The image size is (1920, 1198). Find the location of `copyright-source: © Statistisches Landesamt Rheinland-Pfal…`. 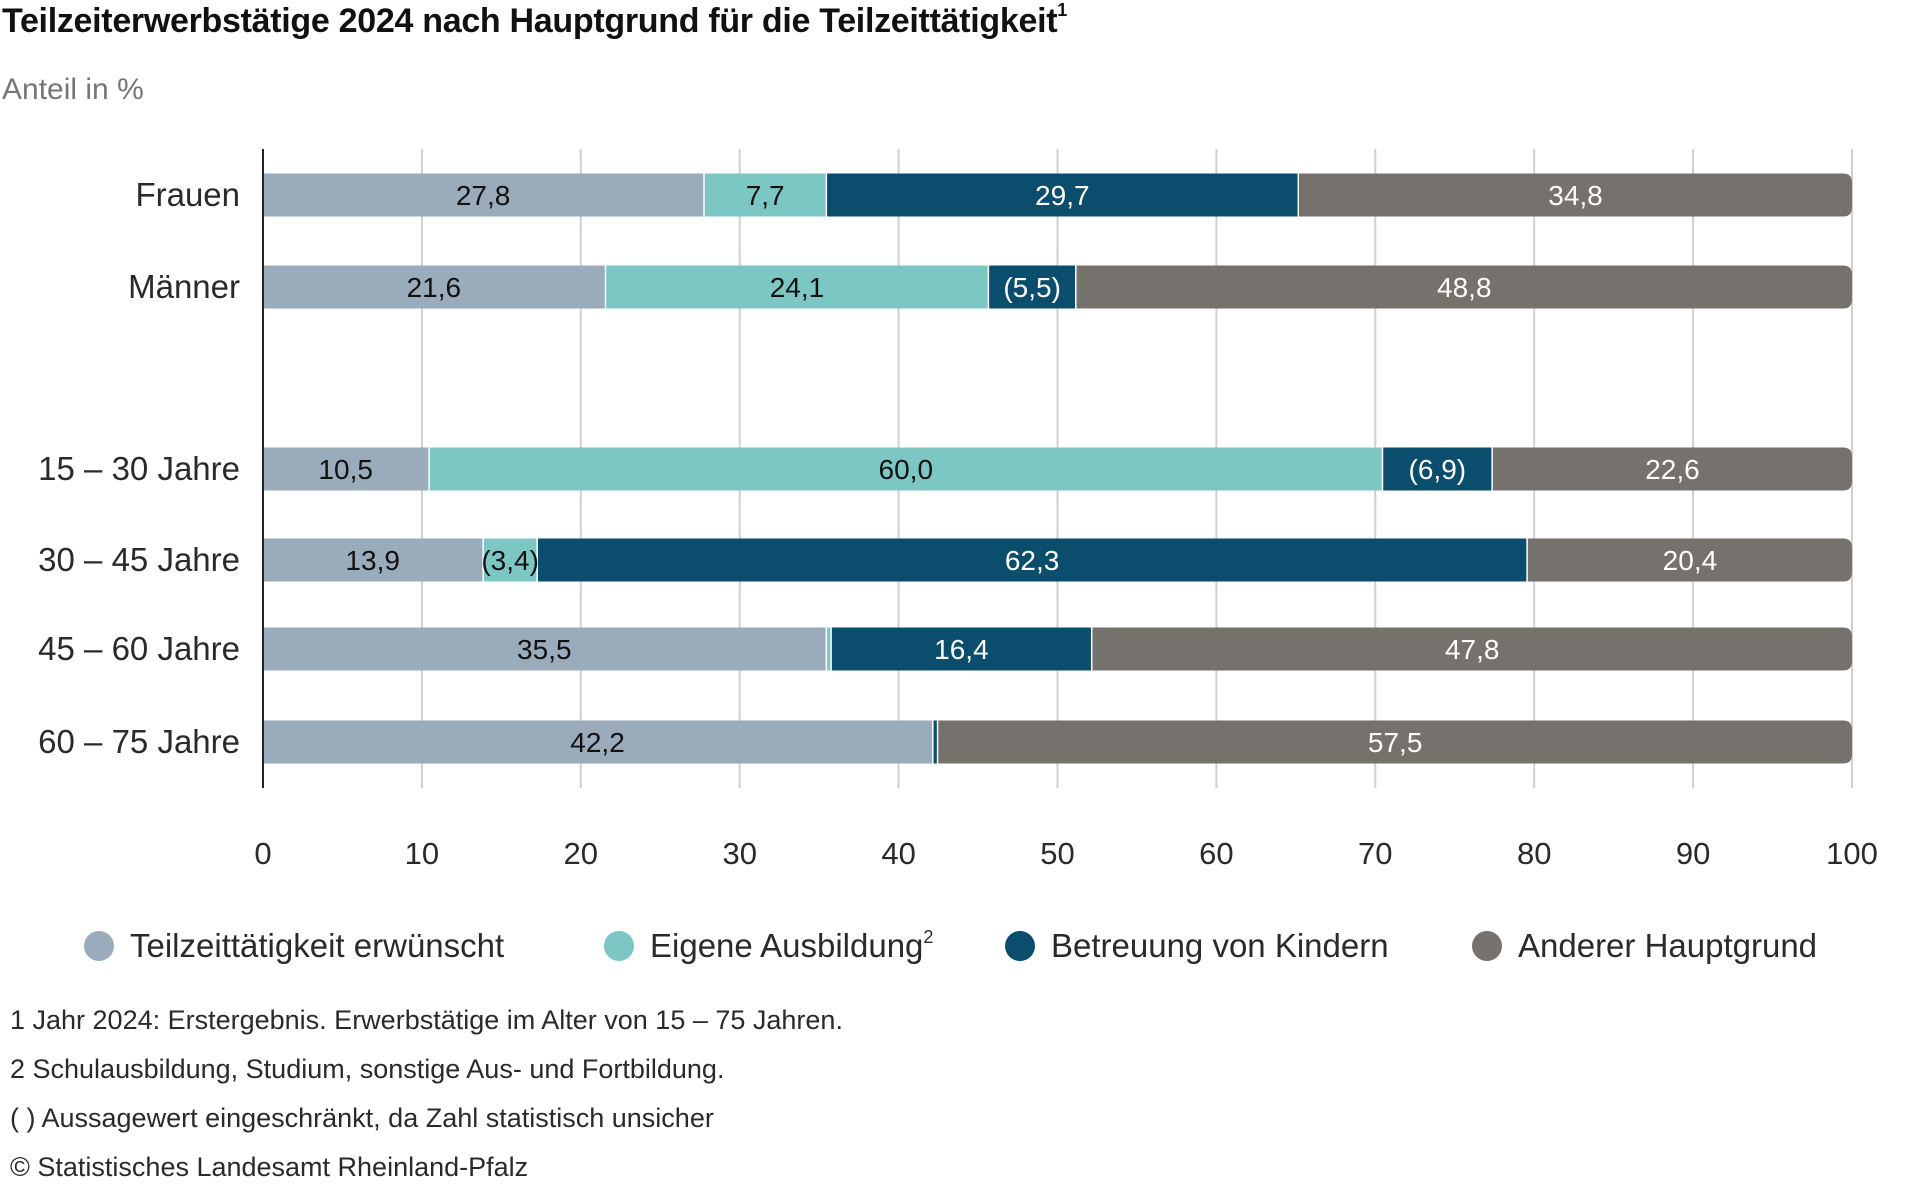

copyright-source: © Statistisches Landesamt Rheinland-Pfal… is located at coordinates (269, 1167).